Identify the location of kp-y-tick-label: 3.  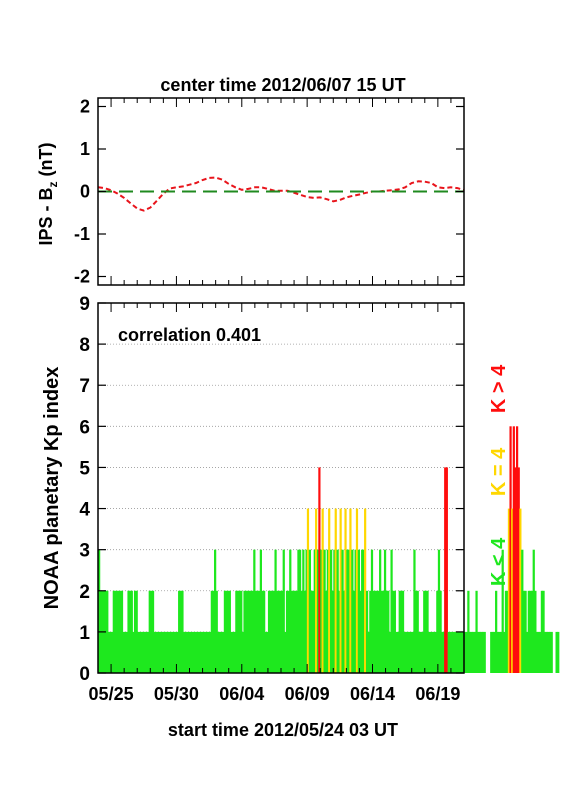
(84, 551).